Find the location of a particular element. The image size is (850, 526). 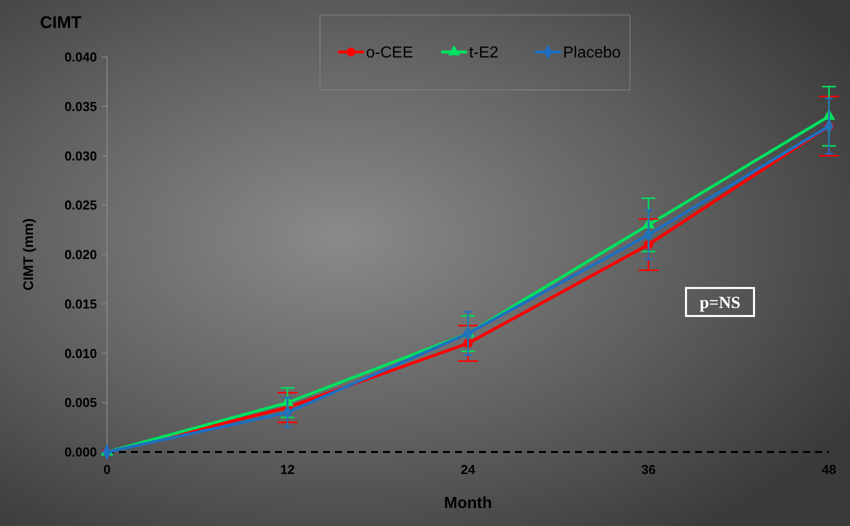

x-tick-label: 36 is located at coordinates (648, 469).